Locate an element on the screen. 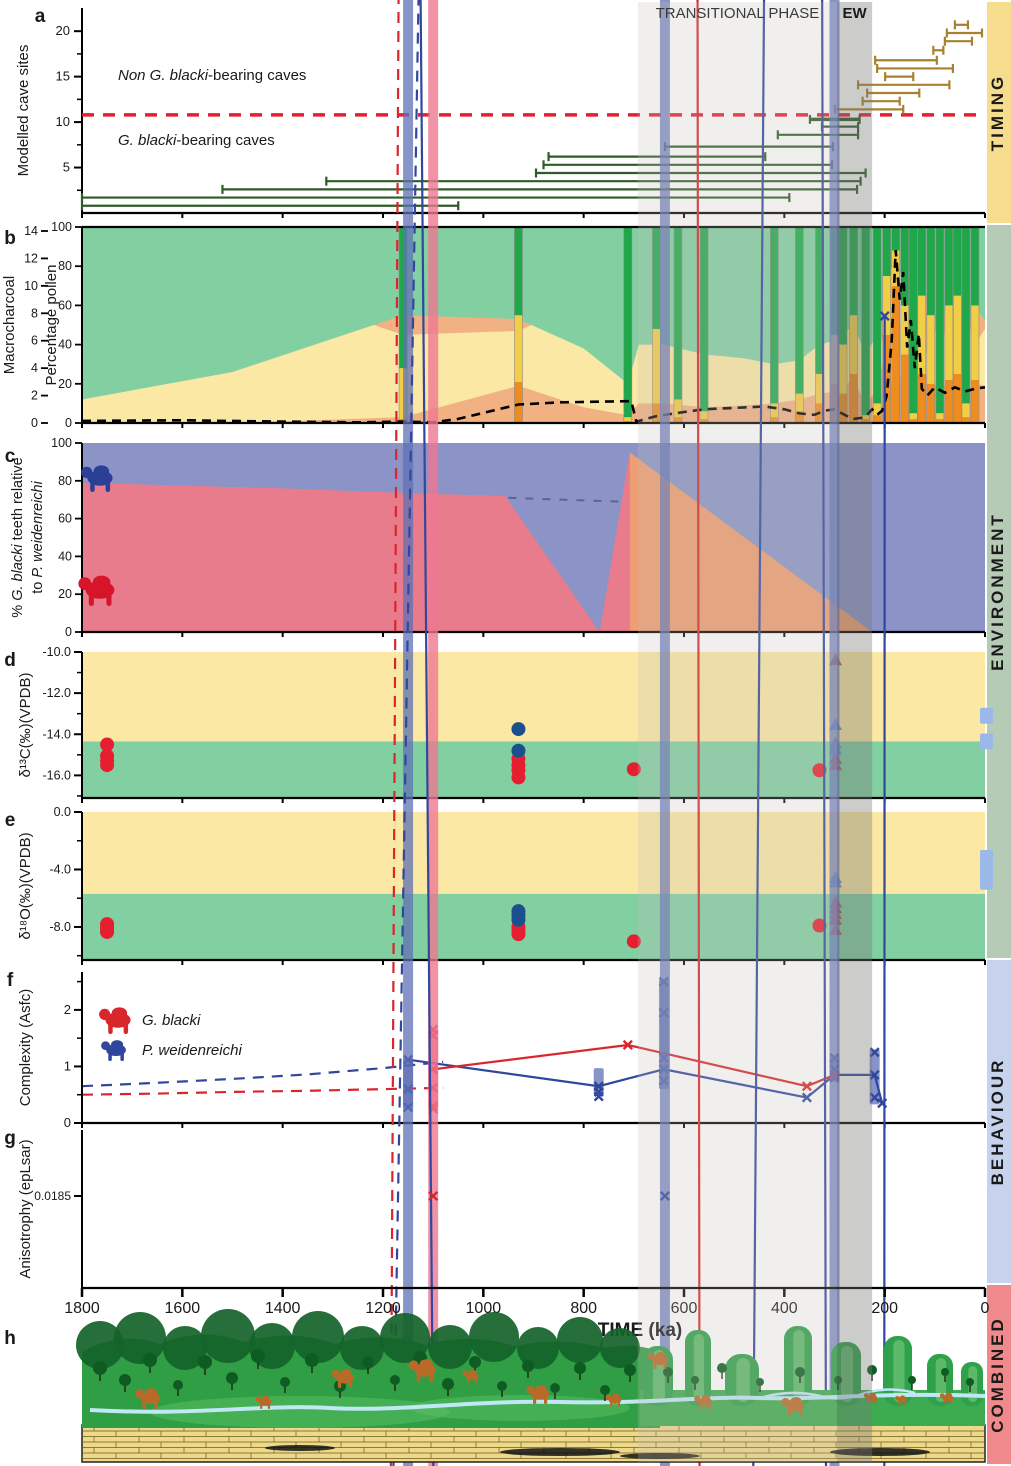  pollen-tick-label: 80 is located at coordinates (65, 266).